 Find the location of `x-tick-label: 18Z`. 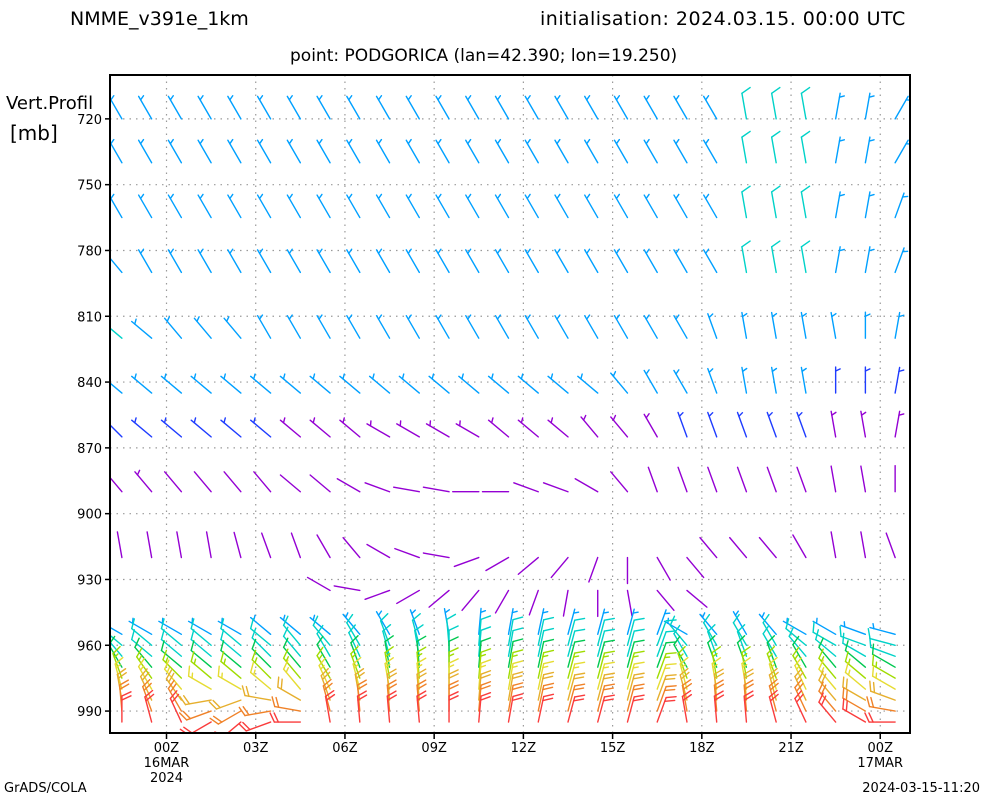

x-tick-label: 18Z is located at coordinates (702, 748).